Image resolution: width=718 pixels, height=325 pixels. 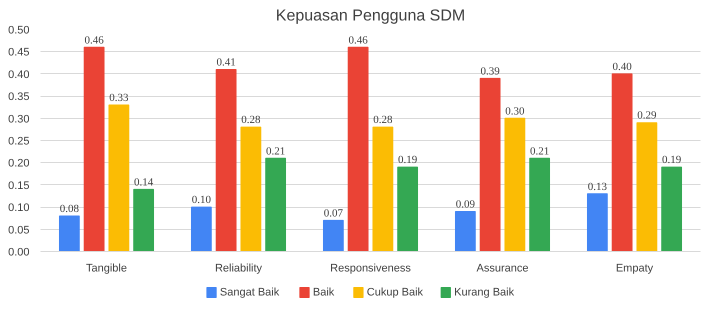 I want to click on y-tick-label: 0.45, so click(x=19, y=52).